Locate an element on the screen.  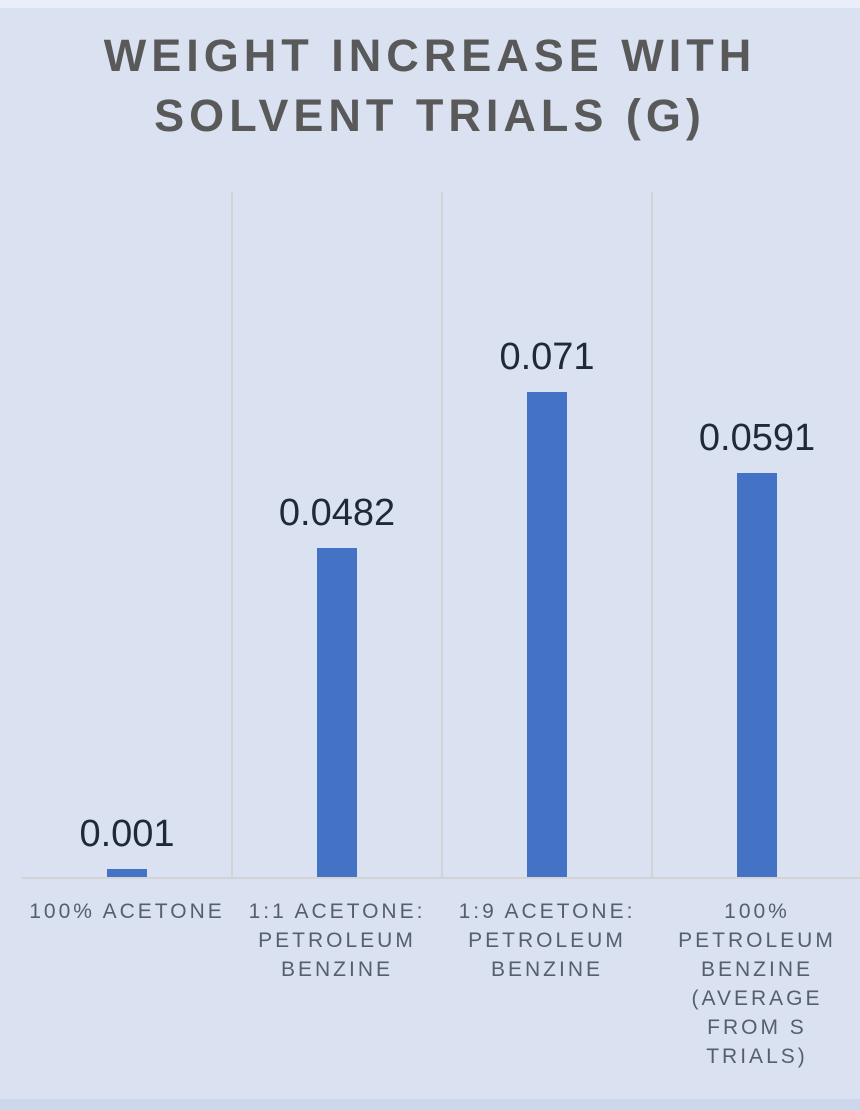
data-label-1: 0.001 is located at coordinates (127, 834).